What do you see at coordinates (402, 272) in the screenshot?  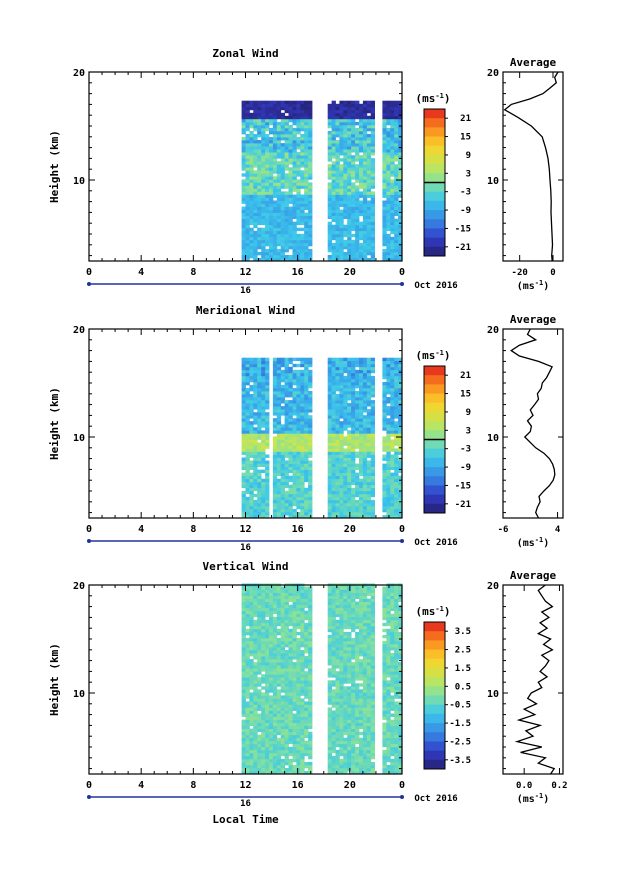 I see `x-tick-label: 0` at bounding box center [402, 272].